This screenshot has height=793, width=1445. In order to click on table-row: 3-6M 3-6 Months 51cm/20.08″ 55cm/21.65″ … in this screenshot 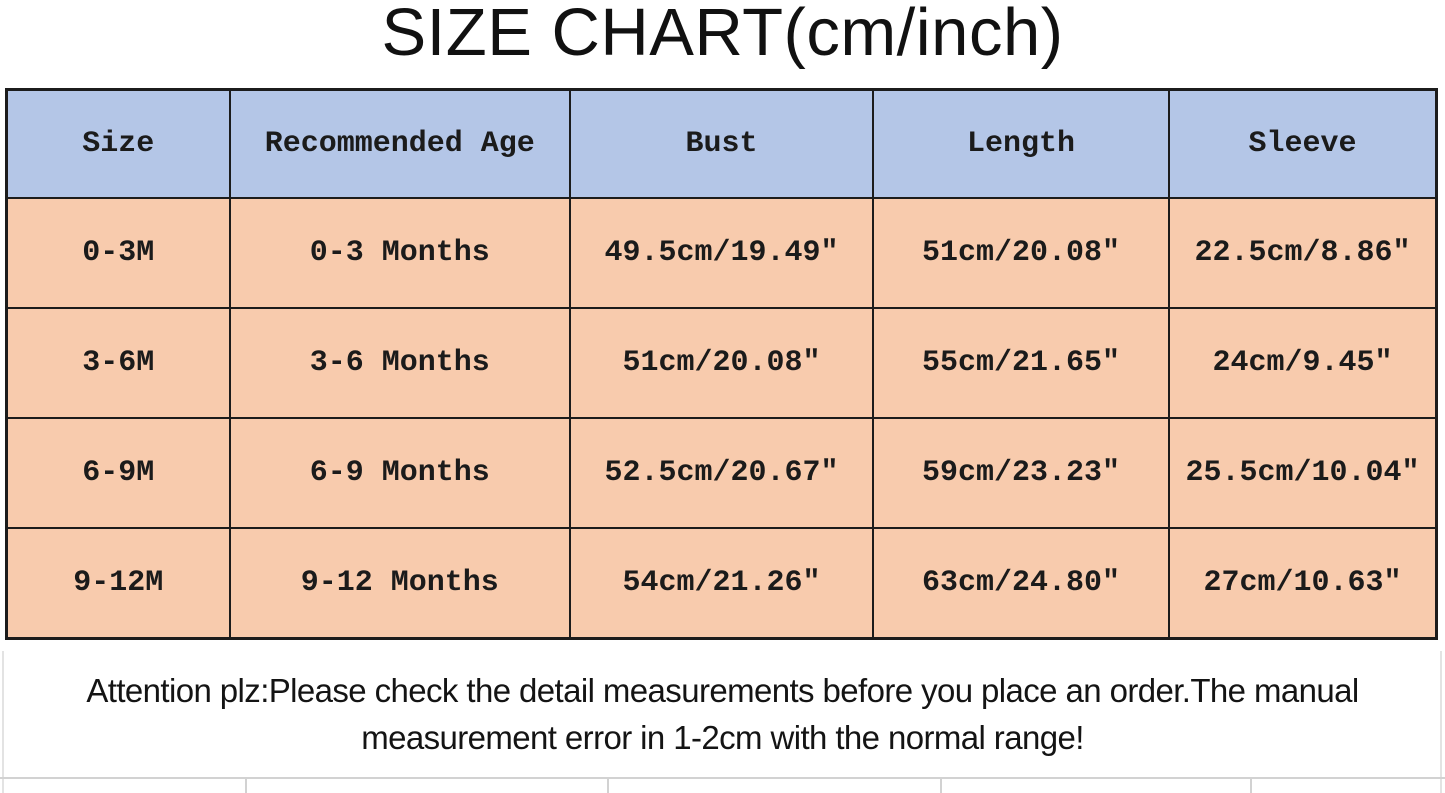, I will do `click(721, 363)`.